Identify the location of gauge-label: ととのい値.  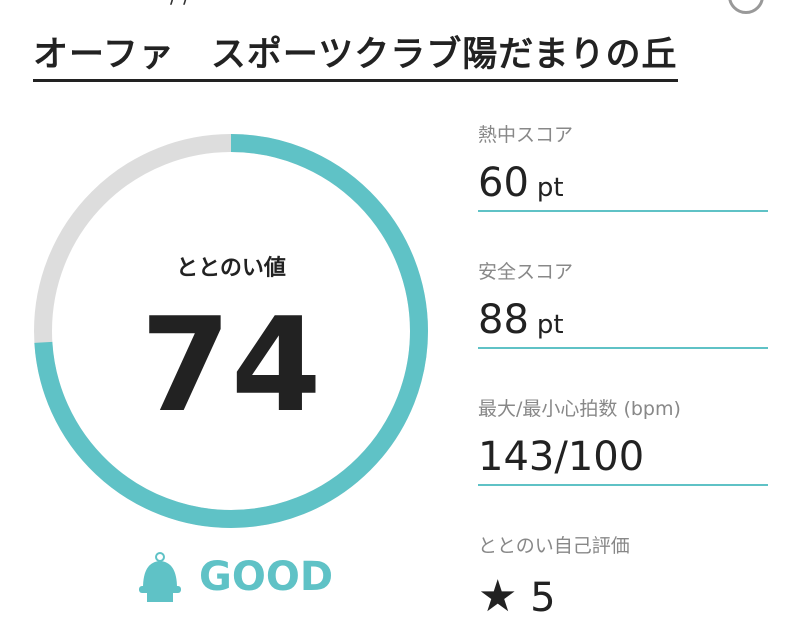
(231, 268).